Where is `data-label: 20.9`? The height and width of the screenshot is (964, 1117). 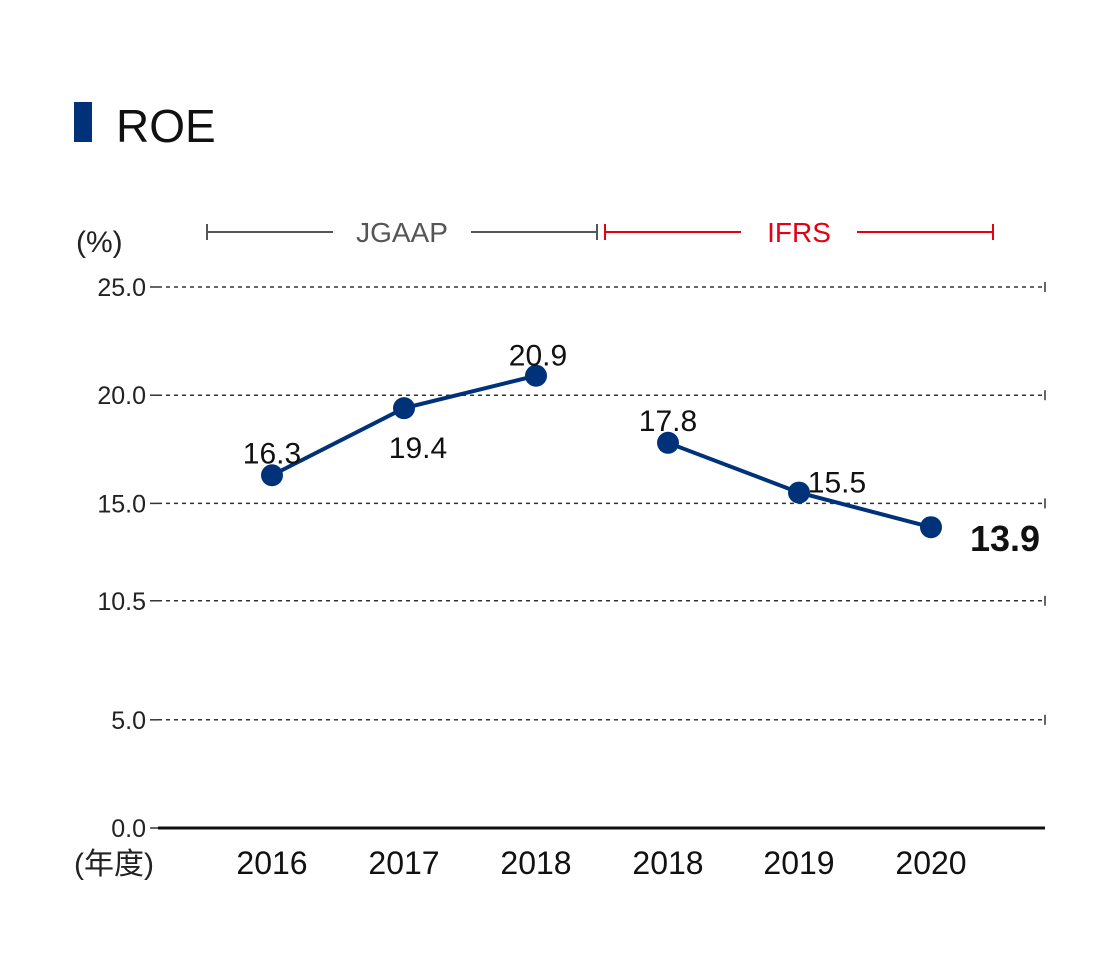
data-label: 20.9 is located at coordinates (538, 356).